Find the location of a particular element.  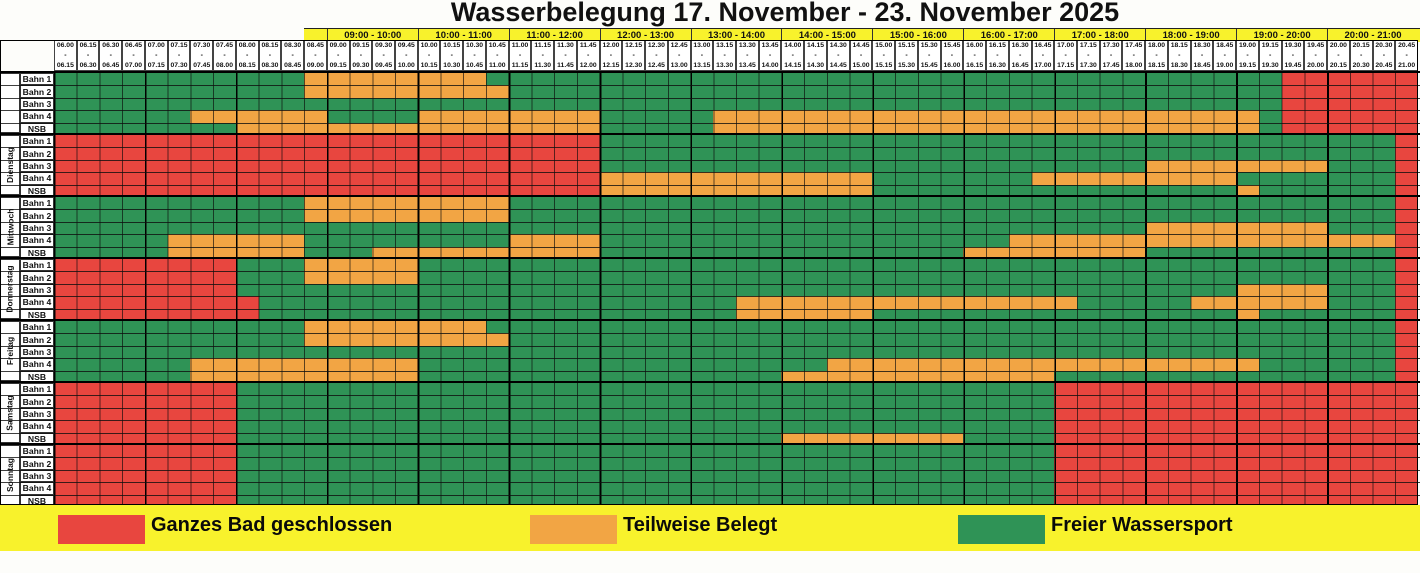

slot-start-label: 11.45 is located at coordinates (588, 45).